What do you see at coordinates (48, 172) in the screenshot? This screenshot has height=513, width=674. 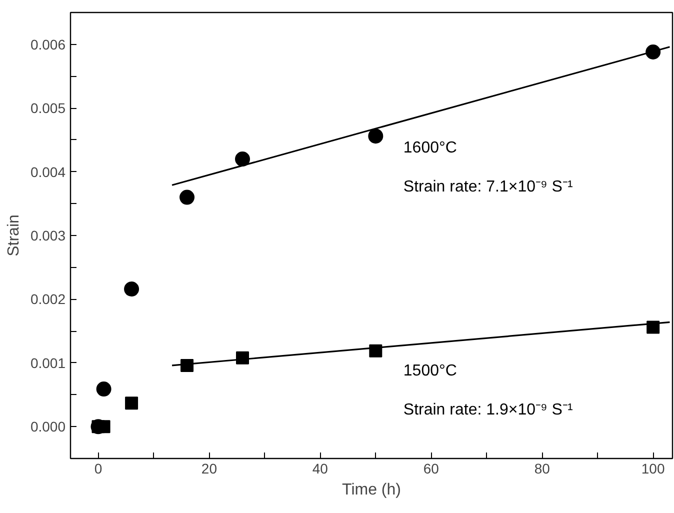 I see `y-tick-label: 0.004` at bounding box center [48, 172].